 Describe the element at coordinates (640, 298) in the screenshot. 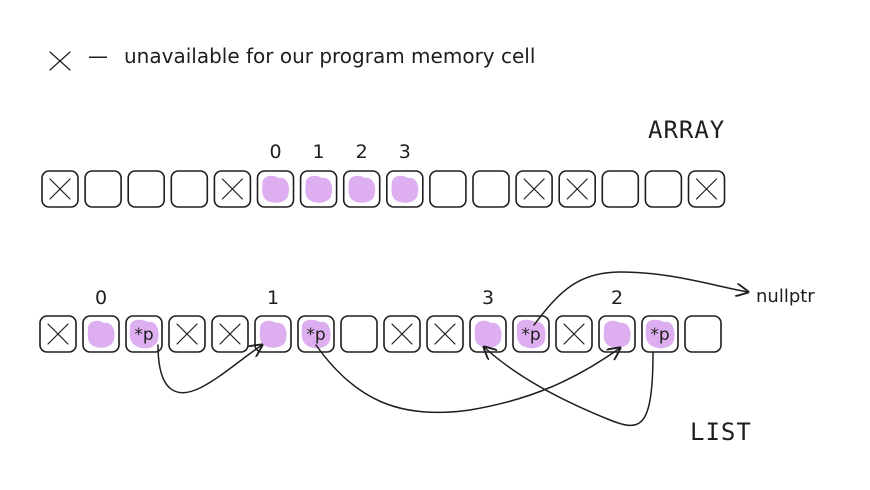

I see `link-arrow-3-to-null` at that location.